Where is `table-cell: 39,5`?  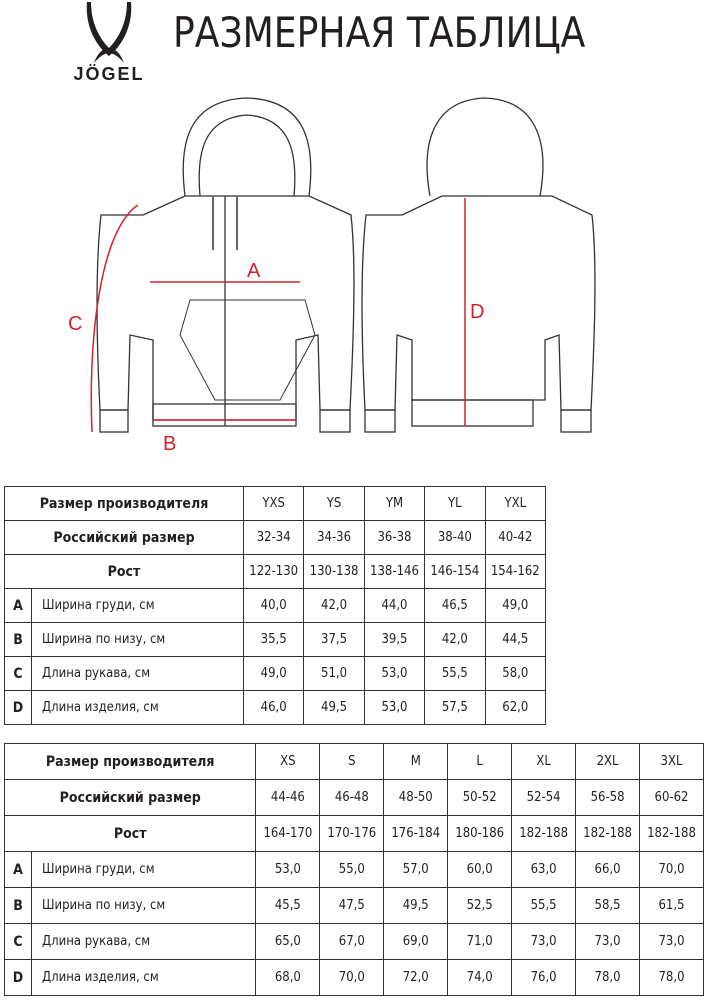
table-cell: 39,5 is located at coordinates (394, 639).